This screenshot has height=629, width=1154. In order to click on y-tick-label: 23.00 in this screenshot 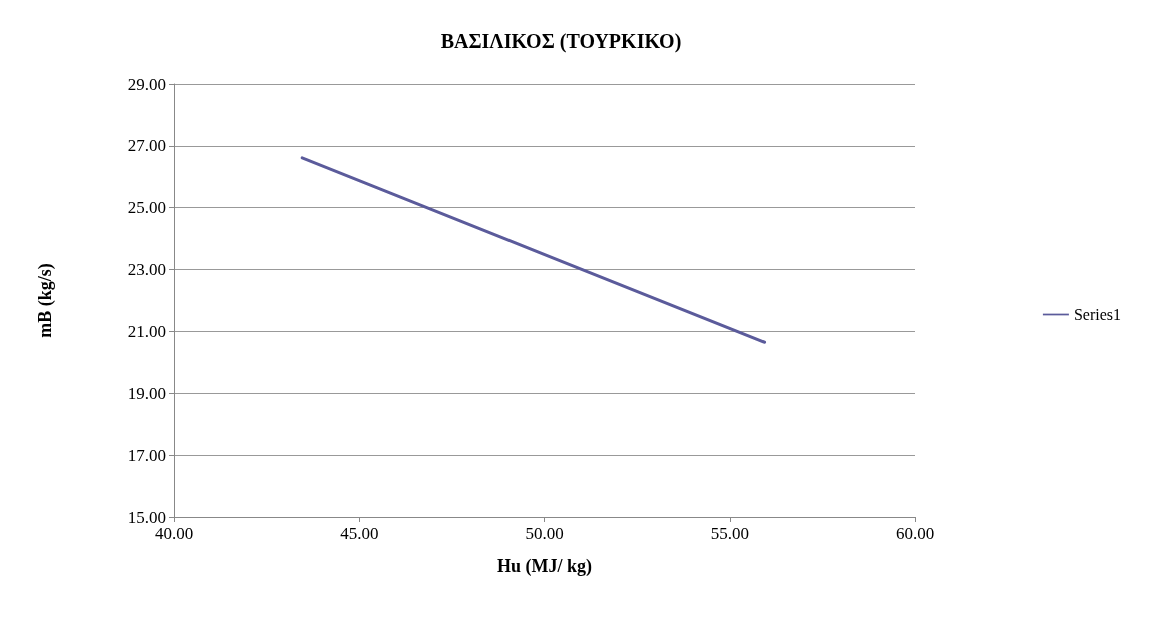, I will do `click(146, 270)`.